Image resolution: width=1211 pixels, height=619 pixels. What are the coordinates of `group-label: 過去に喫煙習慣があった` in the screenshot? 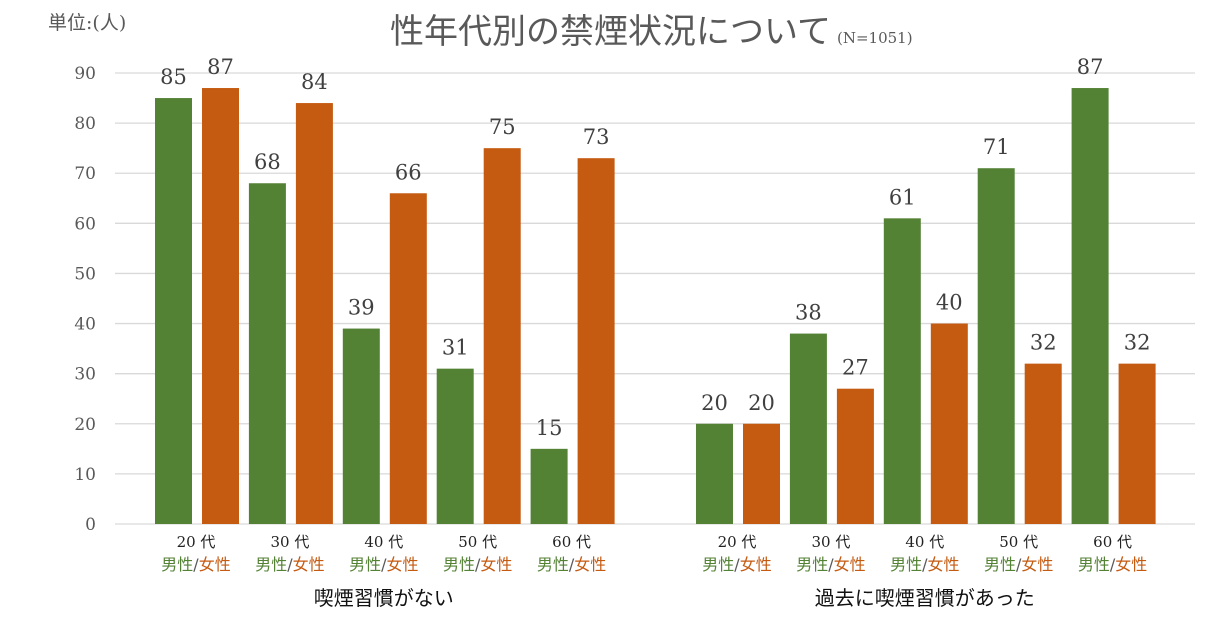 It's located at (925, 598).